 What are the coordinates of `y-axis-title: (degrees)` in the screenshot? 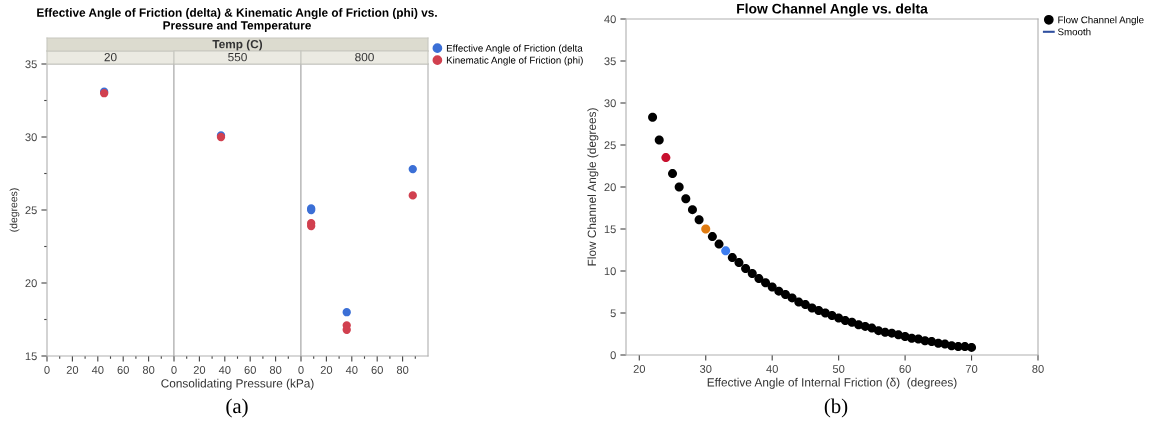 It's located at (14, 210).